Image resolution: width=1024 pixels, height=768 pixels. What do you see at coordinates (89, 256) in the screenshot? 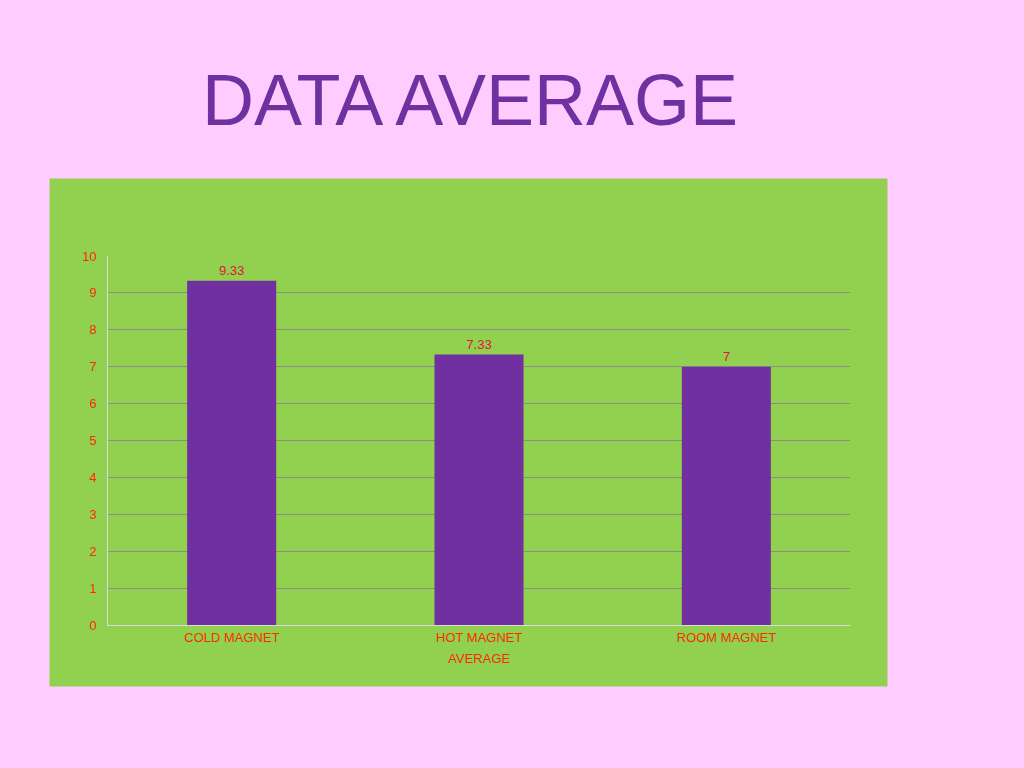
I see `y-tick-label: 10` at bounding box center [89, 256].